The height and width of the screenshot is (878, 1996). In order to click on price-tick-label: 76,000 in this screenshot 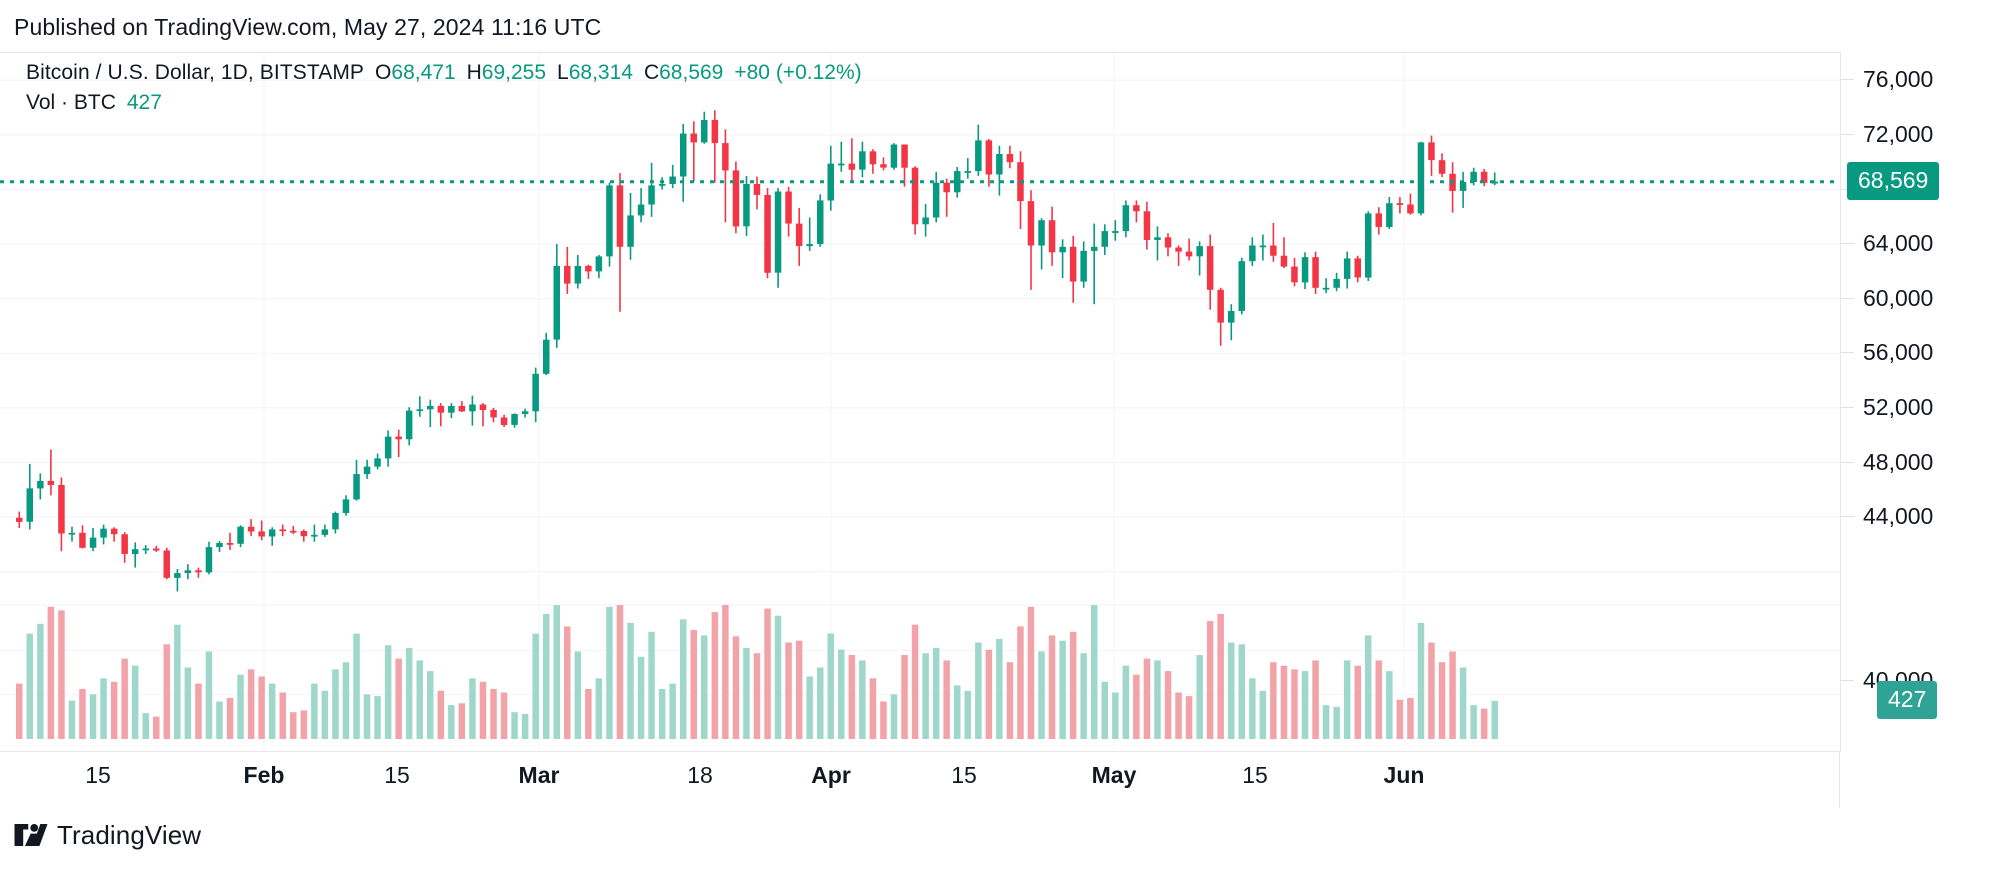, I will do `click(1898, 79)`.